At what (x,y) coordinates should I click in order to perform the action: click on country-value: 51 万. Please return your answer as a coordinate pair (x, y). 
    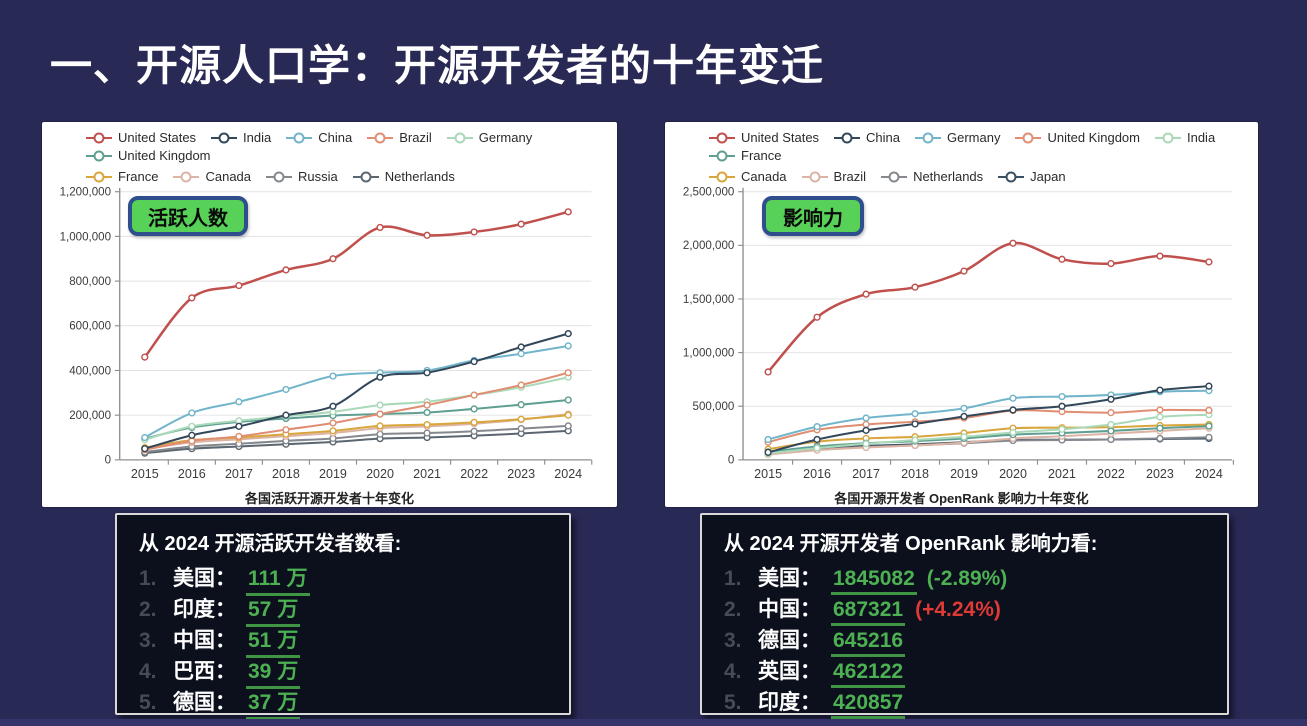
    Looking at the image, I should click on (273, 641).